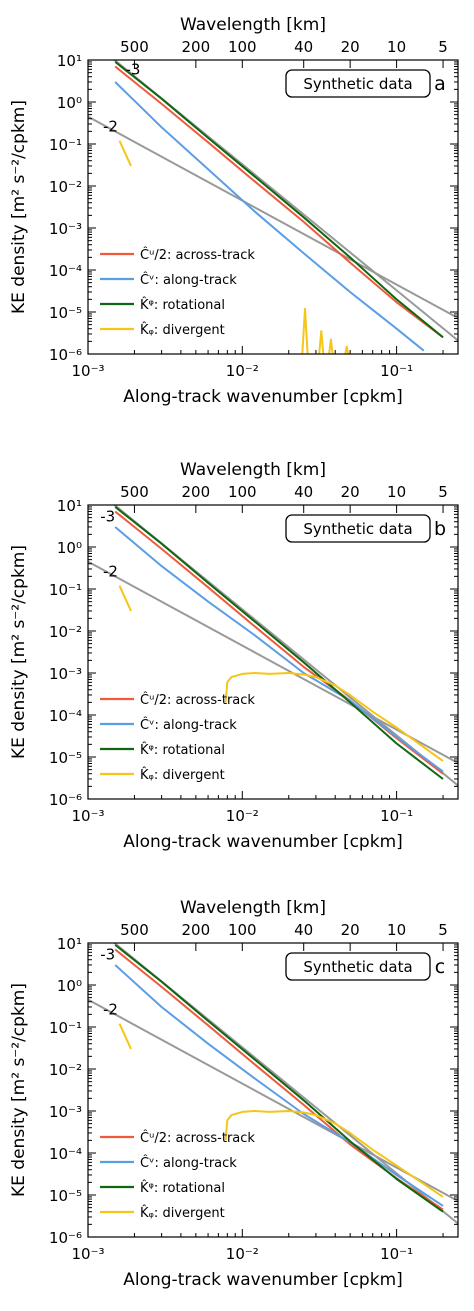  Describe the element at coordinates (134, 930) in the screenshot. I see `top-tick-label: 500` at that location.